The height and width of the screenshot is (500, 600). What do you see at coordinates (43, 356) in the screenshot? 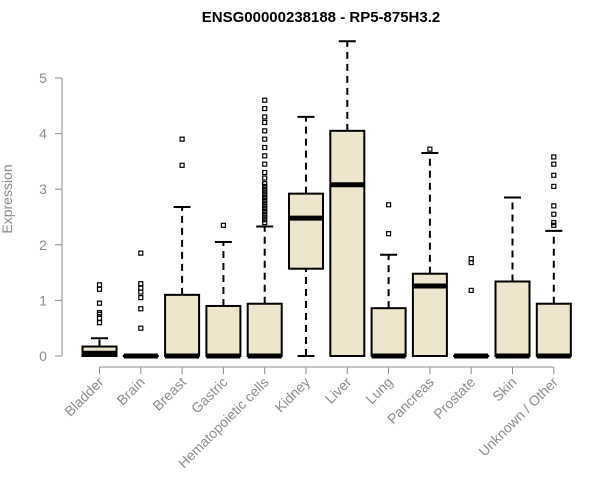
I see `y-tick-label: 0` at bounding box center [43, 356].